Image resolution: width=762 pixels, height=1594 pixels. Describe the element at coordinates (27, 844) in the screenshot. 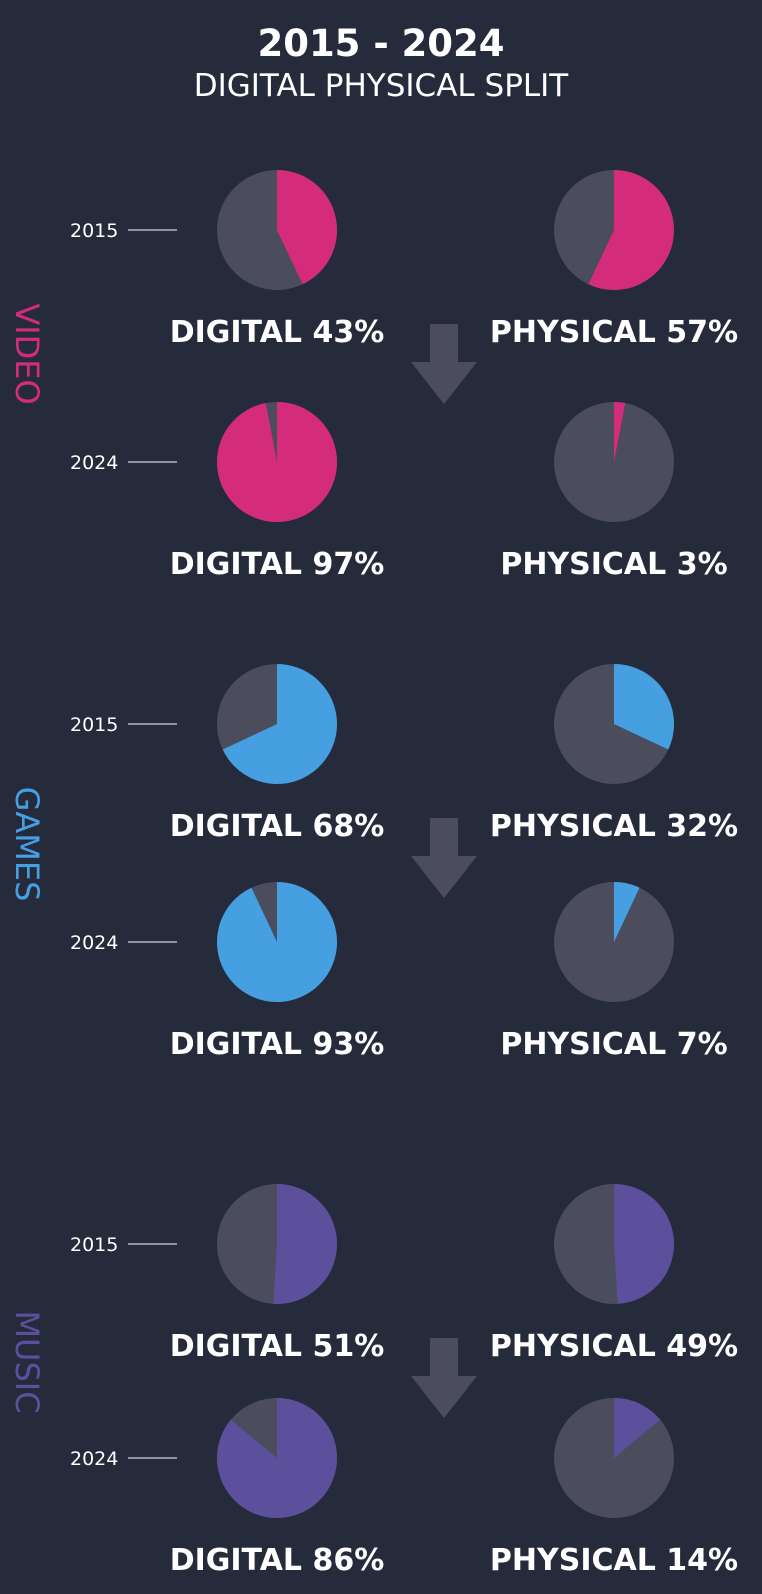

I see `section-label-games: GAMES` at that location.